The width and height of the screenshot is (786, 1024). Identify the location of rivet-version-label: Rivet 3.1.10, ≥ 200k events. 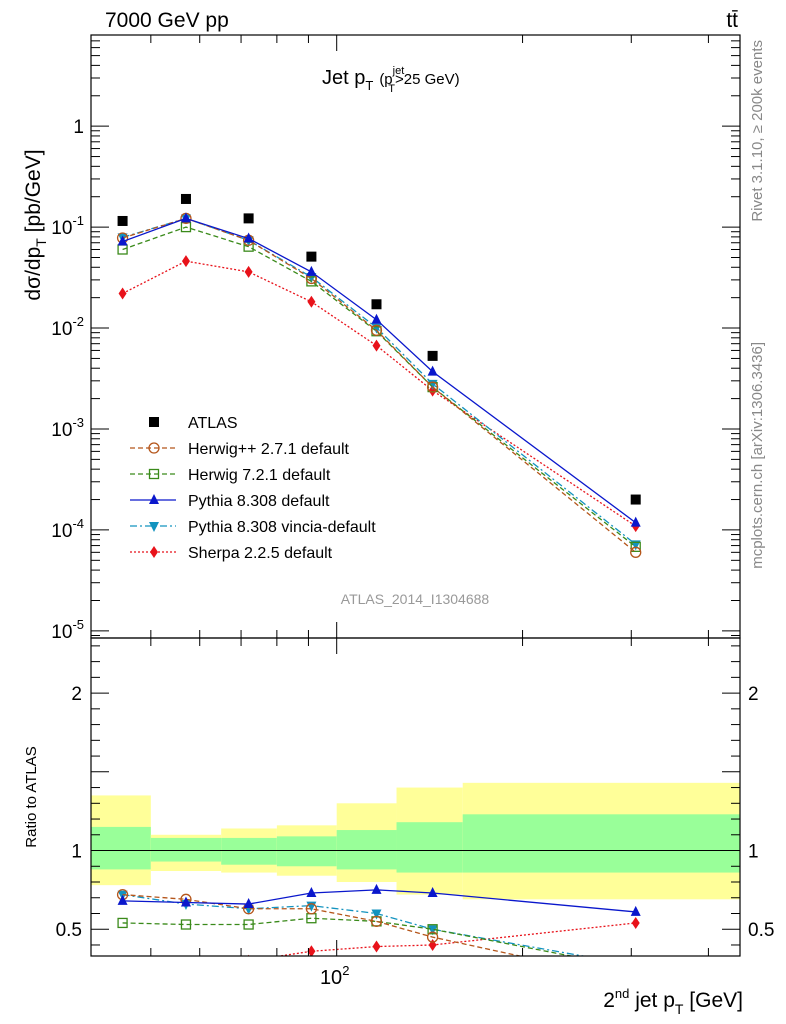
(757, 131).